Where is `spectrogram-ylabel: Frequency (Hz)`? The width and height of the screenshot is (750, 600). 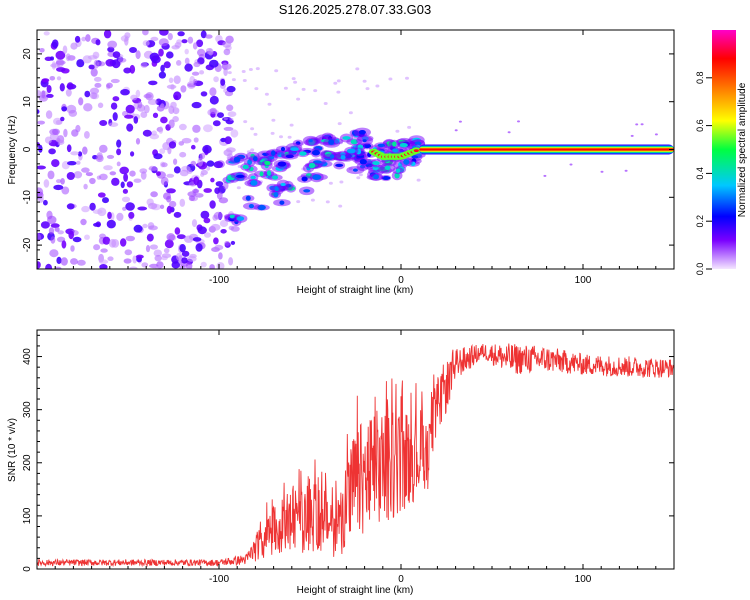
spectrogram-ylabel: Frequency (Hz) is located at coordinates (12, 150).